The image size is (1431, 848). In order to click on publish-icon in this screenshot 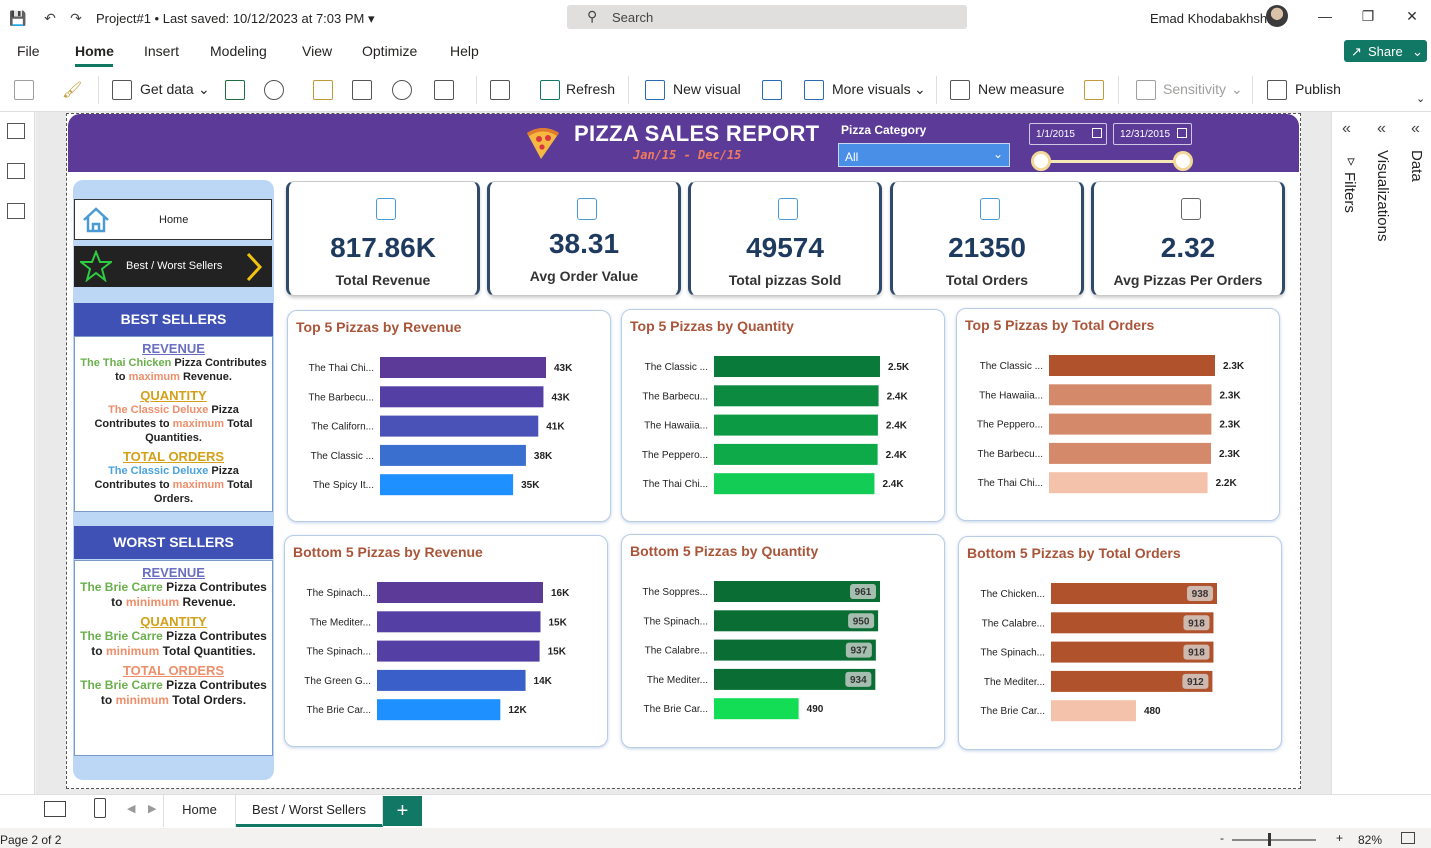, I will do `click(1277, 90)`.